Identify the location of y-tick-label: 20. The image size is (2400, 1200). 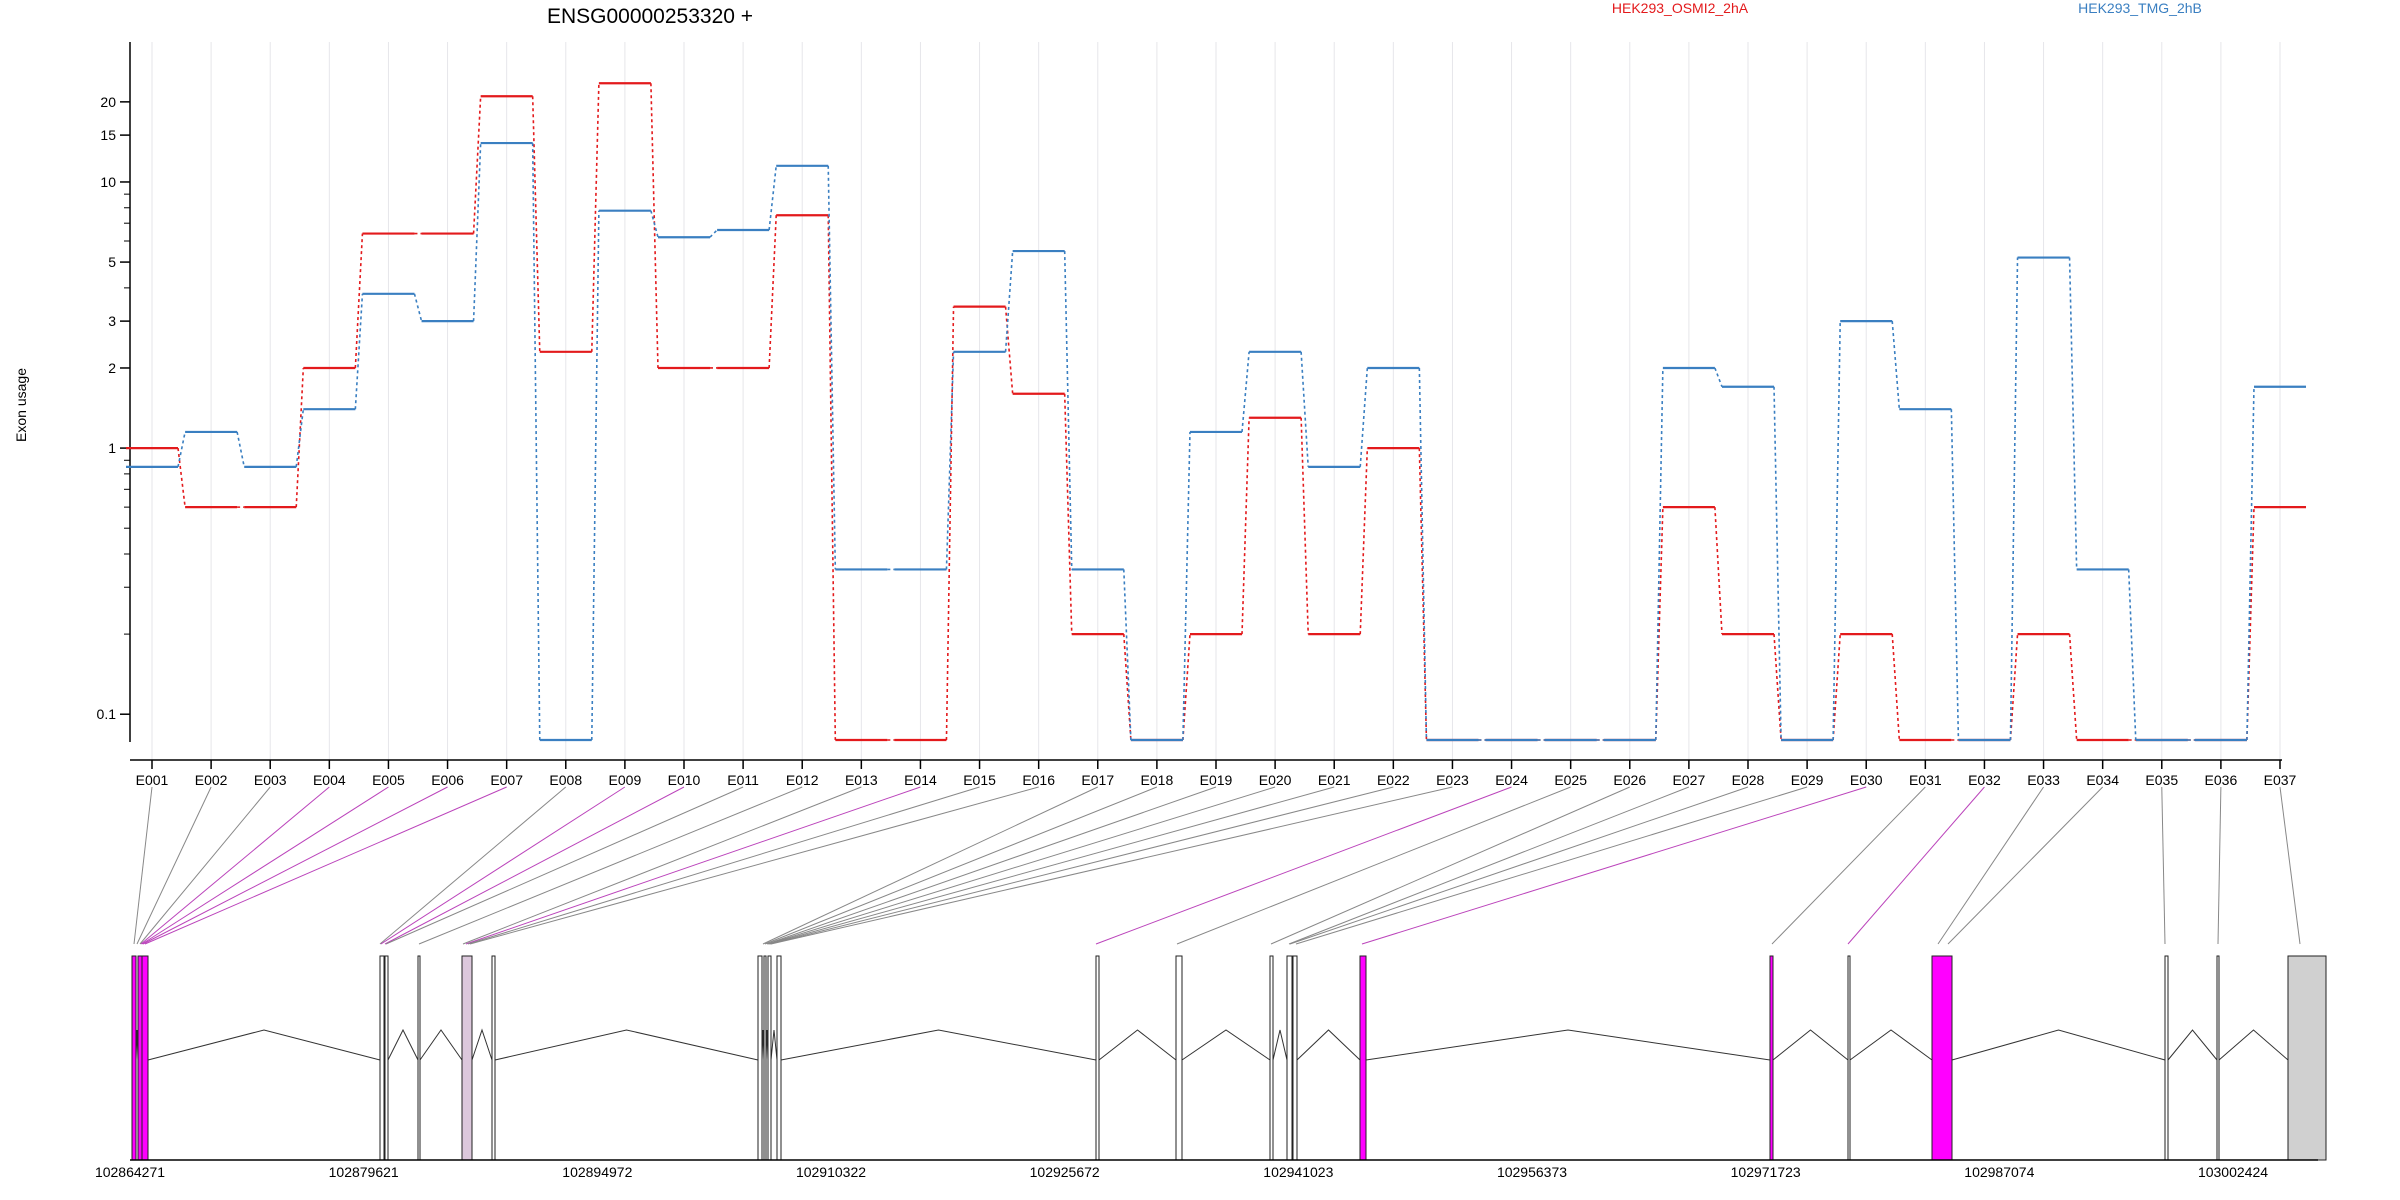
(108, 102).